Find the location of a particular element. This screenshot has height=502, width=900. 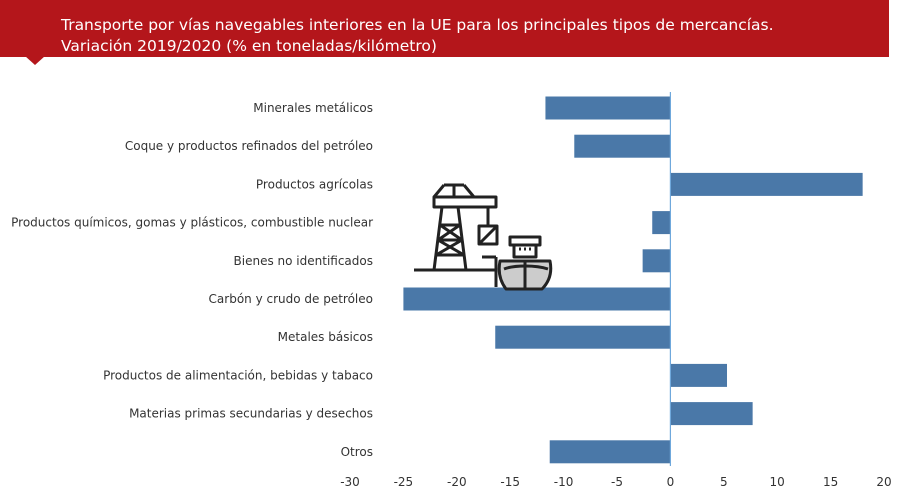

category-label: Minerales metálicos is located at coordinates (313, 108).